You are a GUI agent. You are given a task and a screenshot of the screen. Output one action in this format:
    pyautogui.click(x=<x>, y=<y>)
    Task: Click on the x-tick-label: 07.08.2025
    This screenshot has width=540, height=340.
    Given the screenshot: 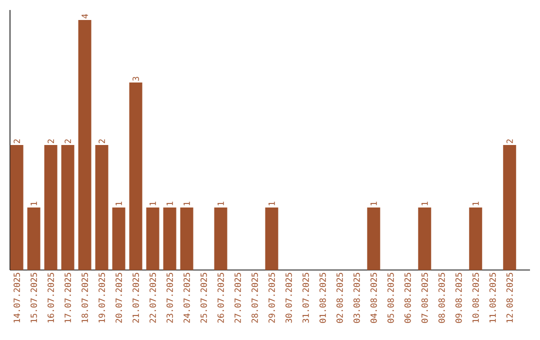 What is the action you would take?
    pyautogui.click(x=424, y=297)
    